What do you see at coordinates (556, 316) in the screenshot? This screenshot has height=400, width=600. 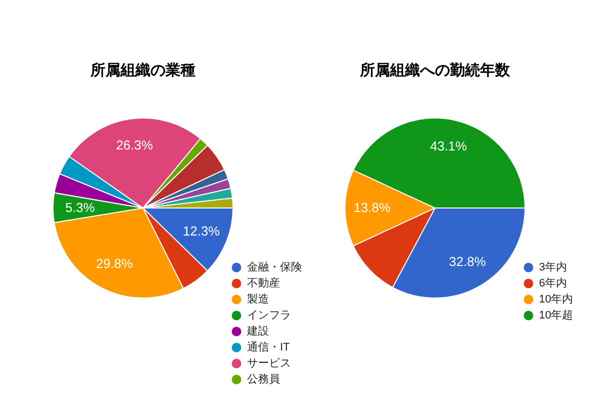 I see `legend-label: 10年超` at bounding box center [556, 316].